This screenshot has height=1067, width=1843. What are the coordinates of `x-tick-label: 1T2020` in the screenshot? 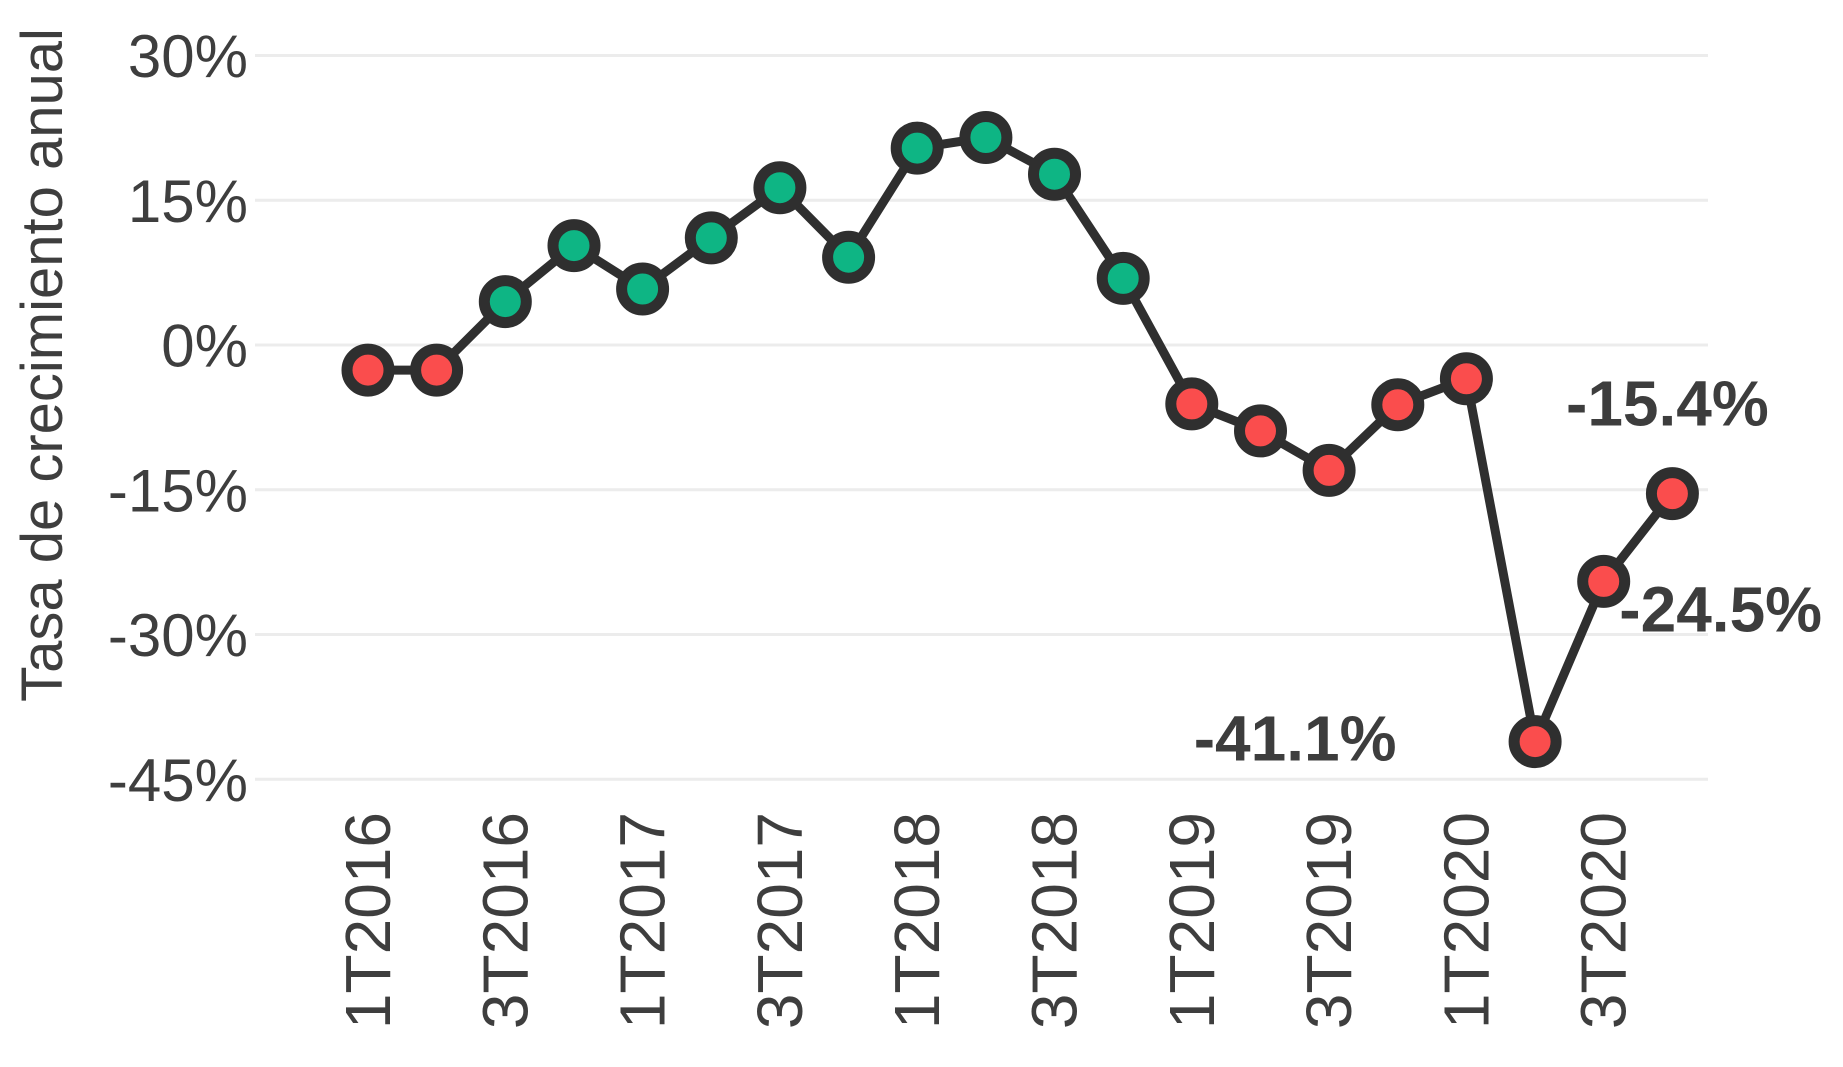 It's located at (1466, 920).